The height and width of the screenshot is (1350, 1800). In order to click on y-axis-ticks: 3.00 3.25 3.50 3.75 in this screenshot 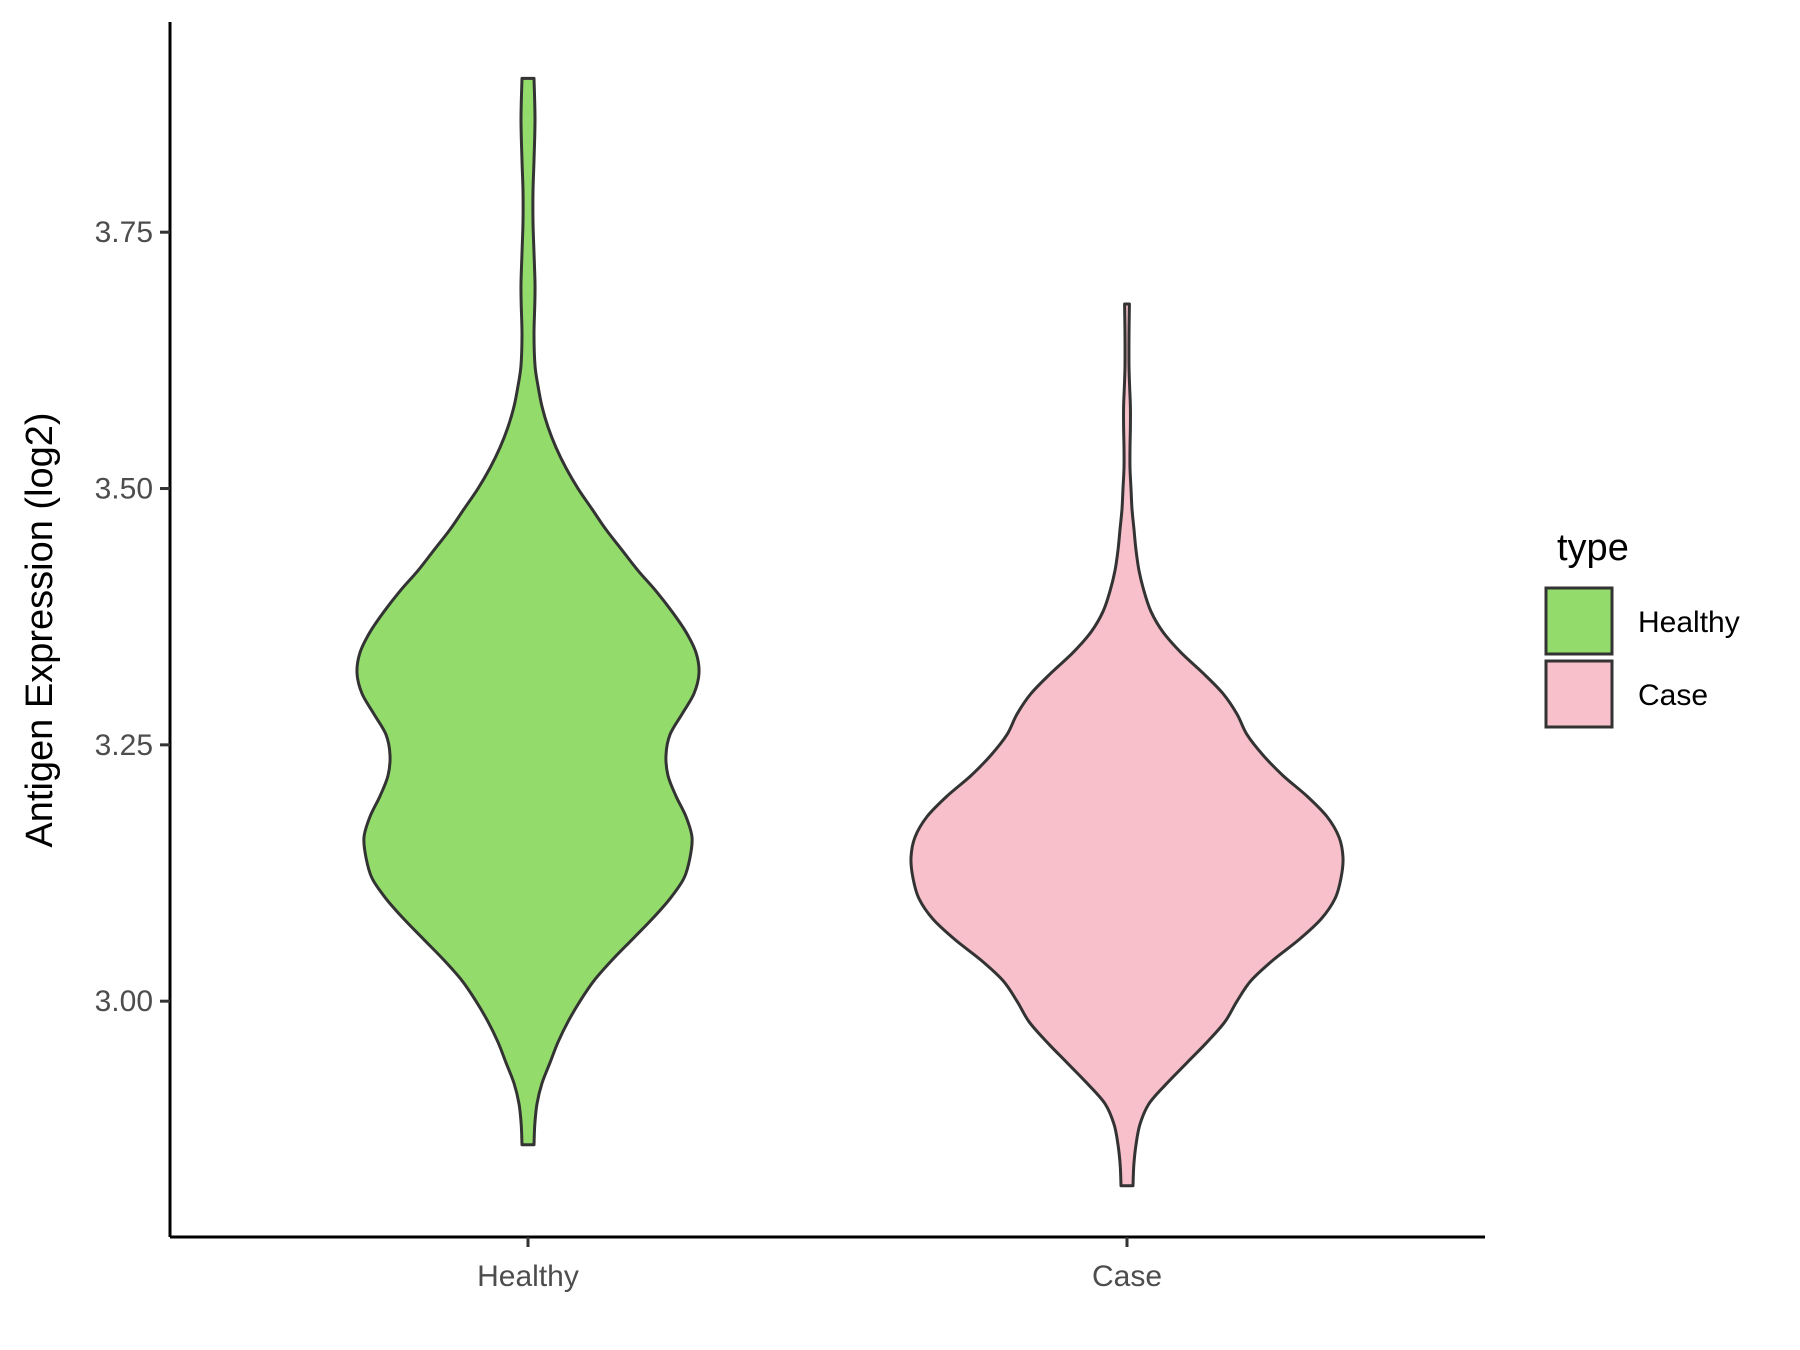, I will do `click(132, 617)`.